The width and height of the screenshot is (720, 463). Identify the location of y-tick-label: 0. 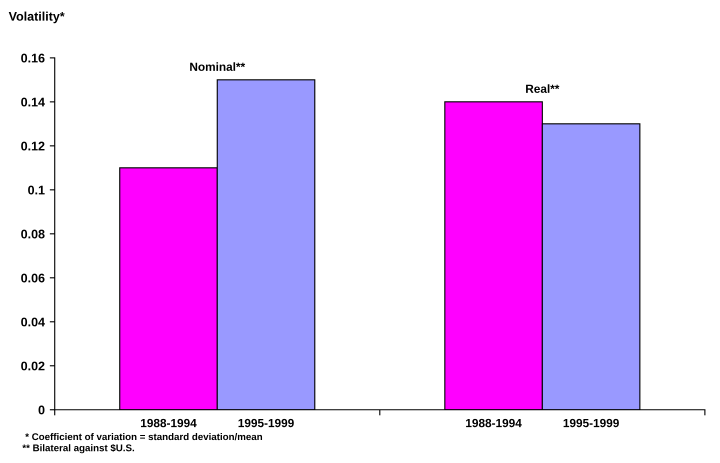
(41, 410).